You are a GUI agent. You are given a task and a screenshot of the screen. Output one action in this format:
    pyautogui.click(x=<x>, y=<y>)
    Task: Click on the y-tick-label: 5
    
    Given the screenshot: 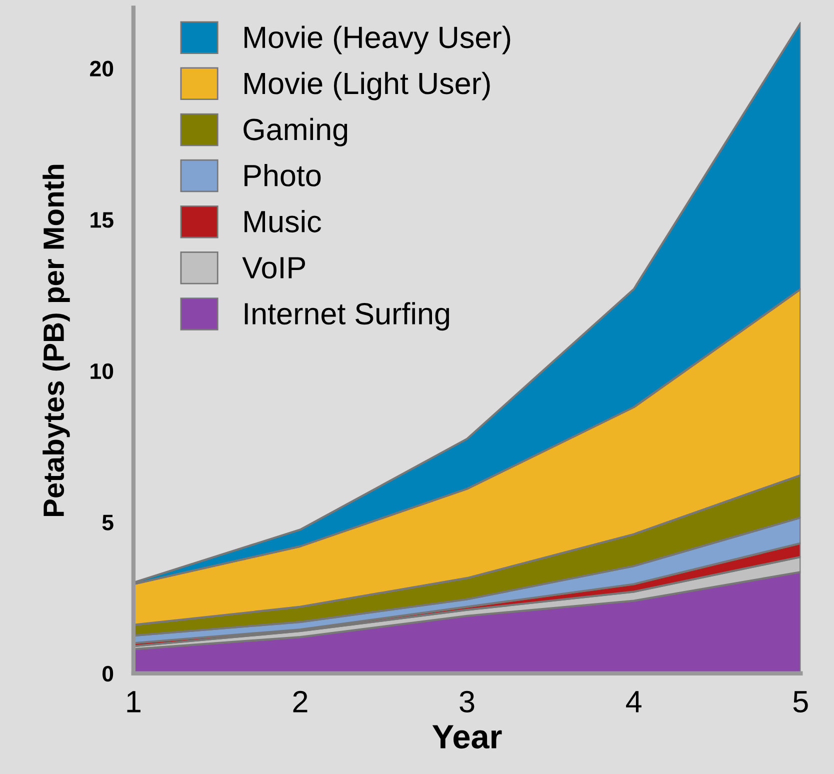 What is the action you would take?
    pyautogui.click(x=108, y=522)
    